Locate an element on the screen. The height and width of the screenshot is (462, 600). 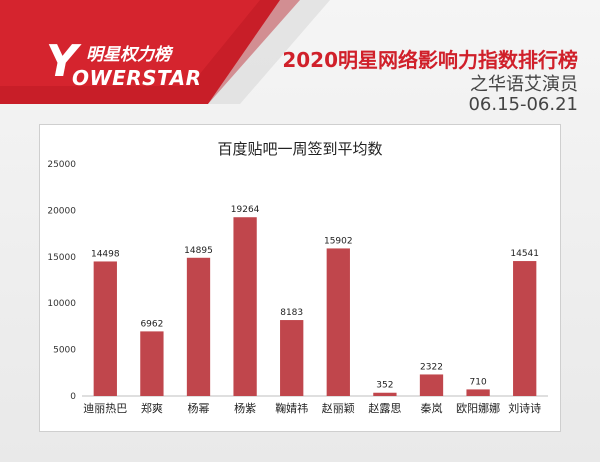
y-tick-label: 15000 is located at coordinates (61, 258).